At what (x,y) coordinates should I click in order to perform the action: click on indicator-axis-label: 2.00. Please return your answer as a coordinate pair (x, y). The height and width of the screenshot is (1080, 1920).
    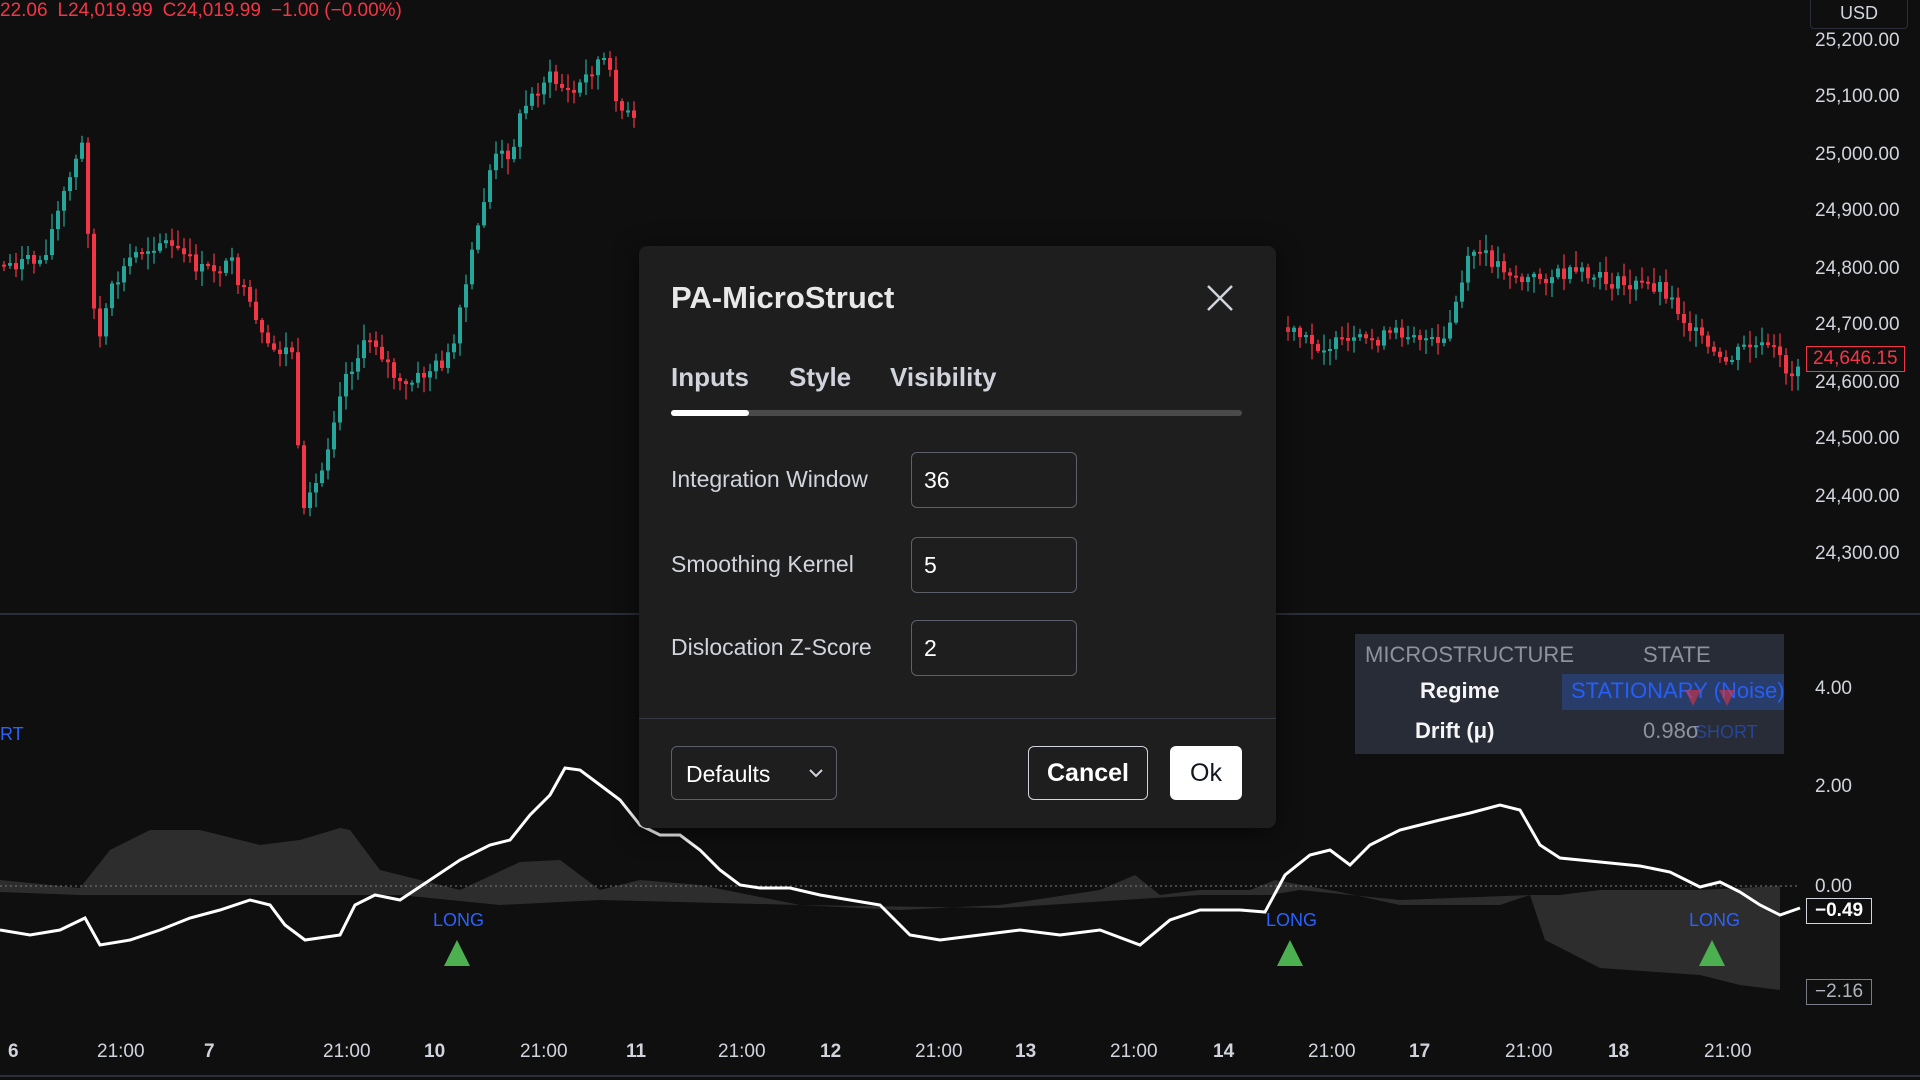
    Looking at the image, I should click on (1833, 786).